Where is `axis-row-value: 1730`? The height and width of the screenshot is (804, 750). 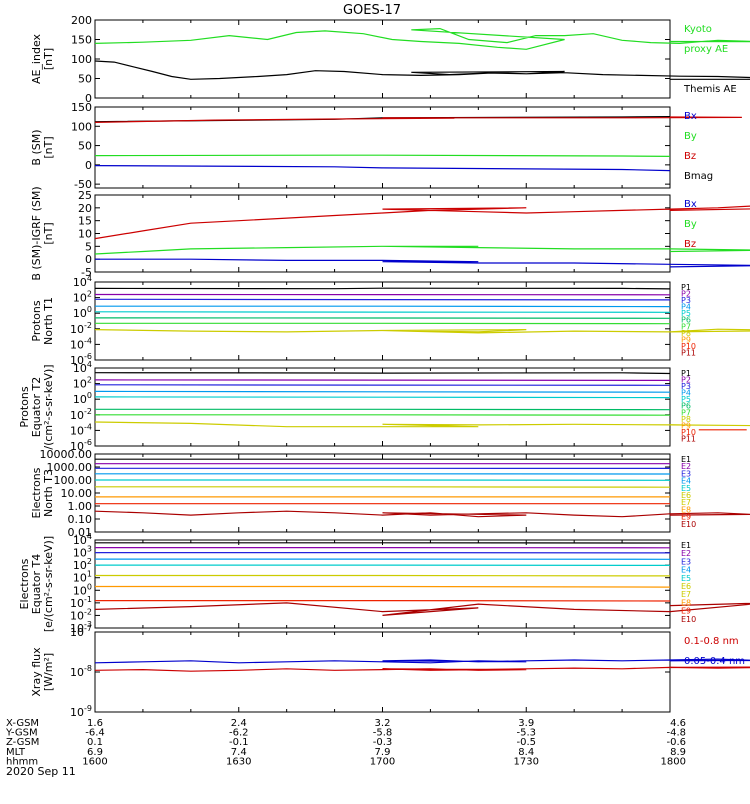 axis-row-value: 1730 is located at coordinates (526, 761).